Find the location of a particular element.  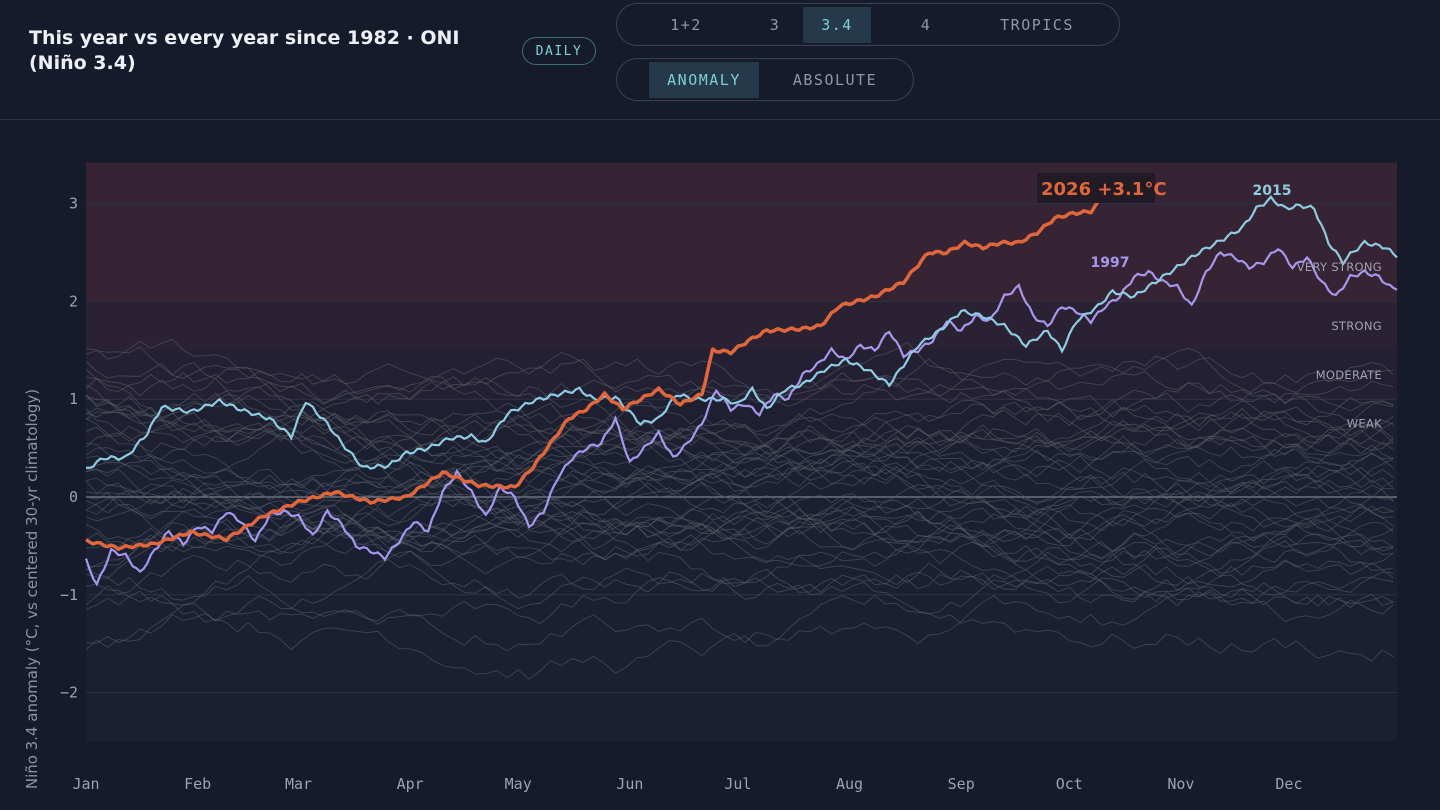

band-label: WEAK is located at coordinates (1364, 424).